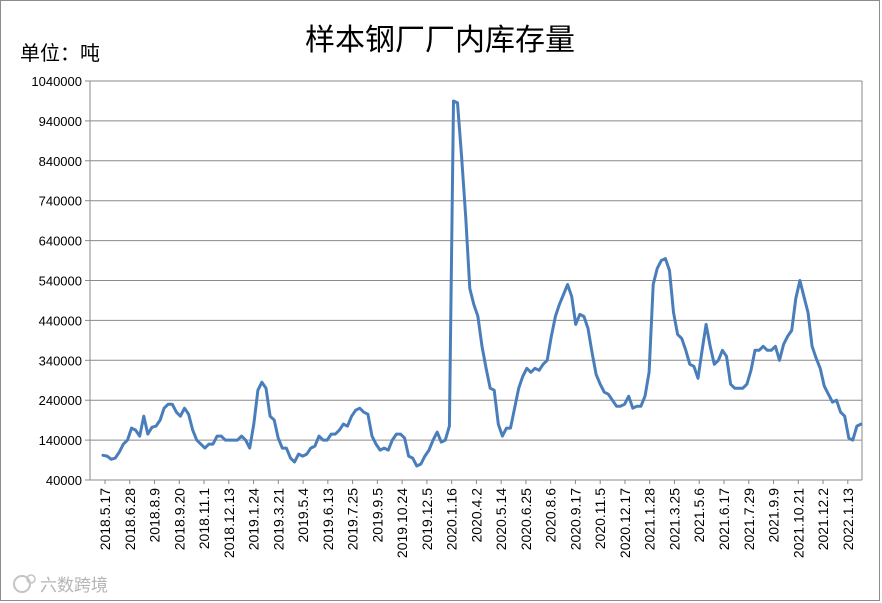 Image resolution: width=882 pixels, height=603 pixels. What do you see at coordinates (155, 515) in the screenshot?
I see `x-tick-label: 2018.8.9` at bounding box center [155, 515].